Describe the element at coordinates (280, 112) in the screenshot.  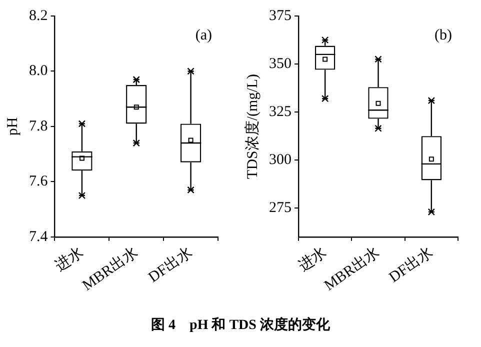
I see `y-tick-label: 325` at that location.